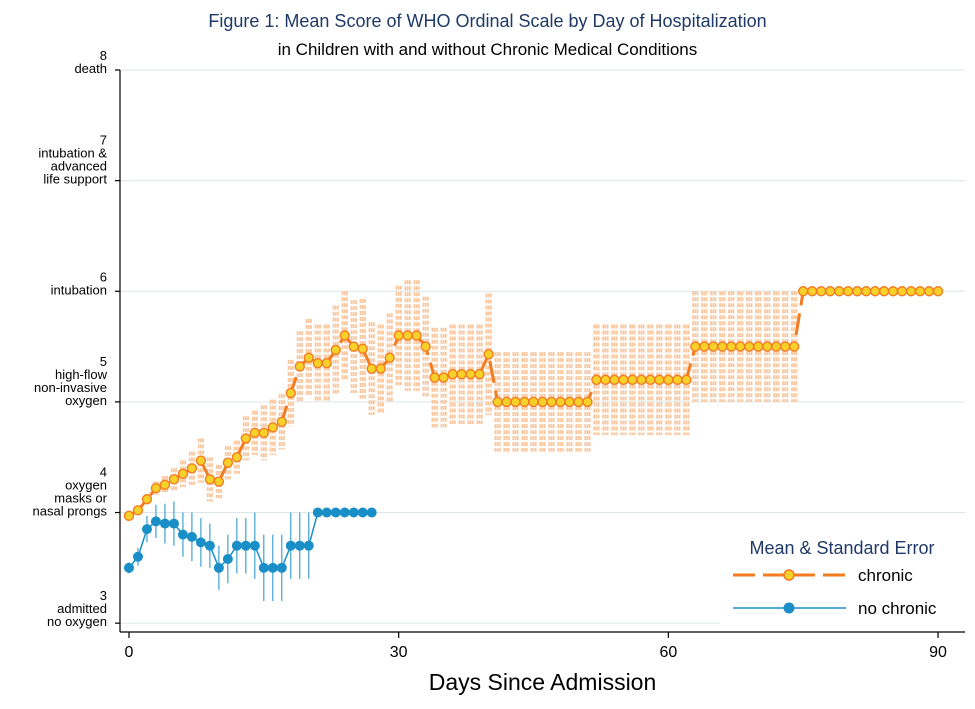 This screenshot has height=709, width=975. I want to click on x-axis-title: Days Since Admission, so click(542, 682).